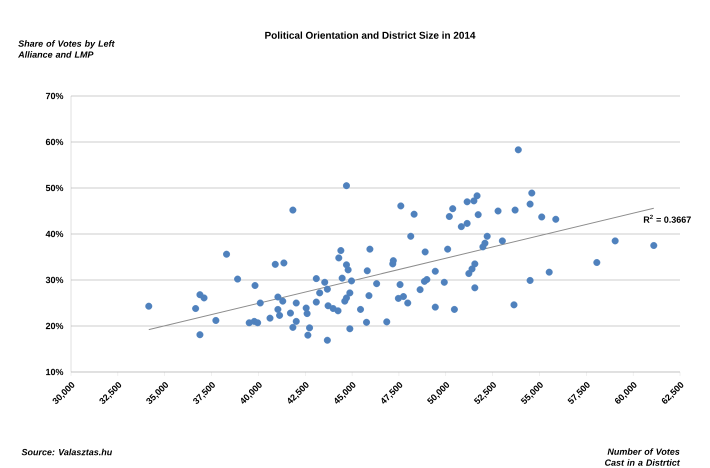 The width and height of the screenshot is (710, 468). Describe the element at coordinates (55, 234) in the screenshot. I see `y-tick-label: 40%` at that location.